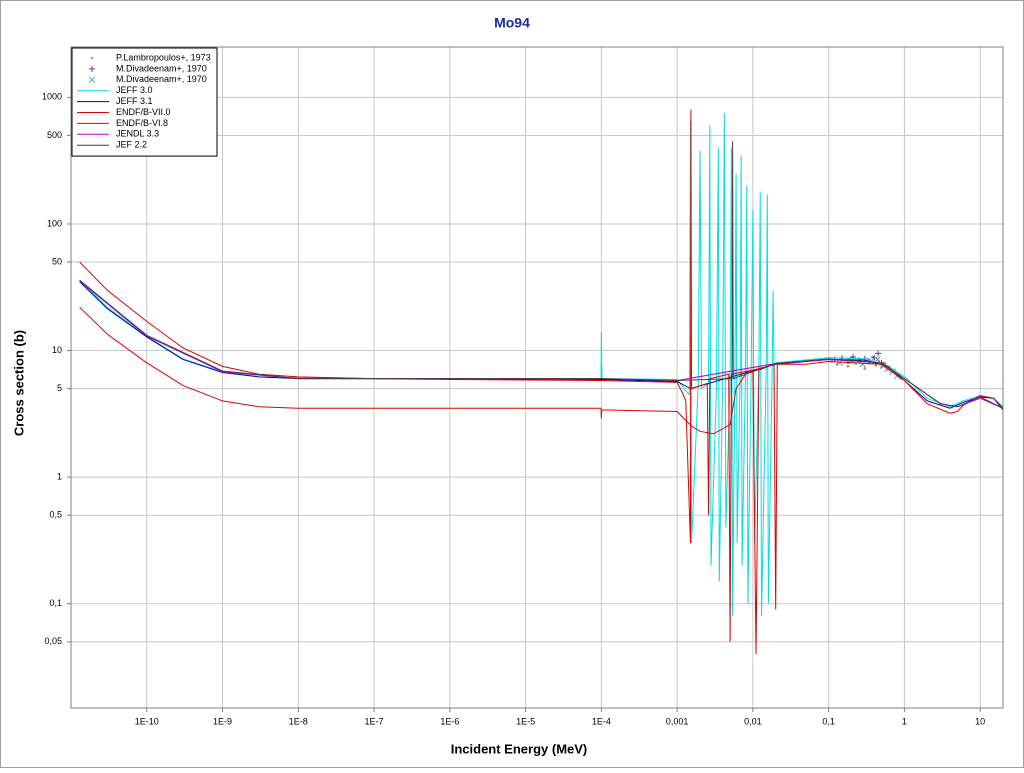 The height and width of the screenshot is (773, 1024). I want to click on x-tick-label: 1E-4, so click(601, 721).